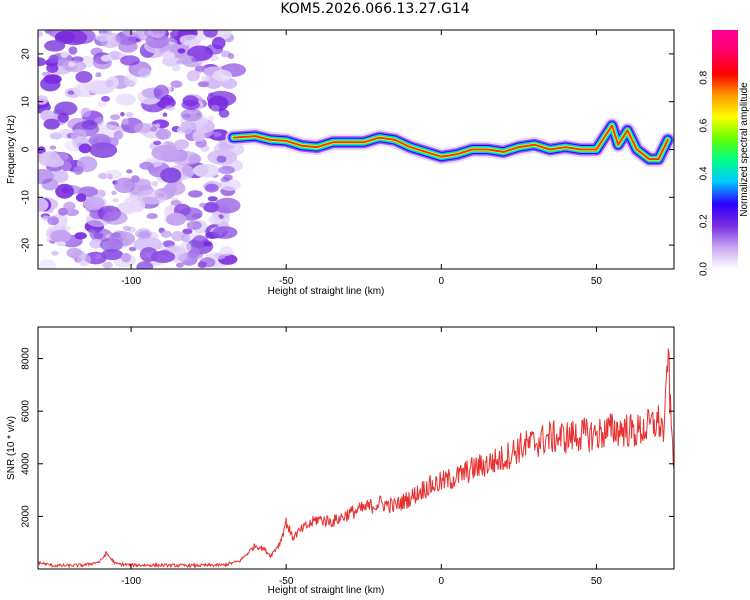 This screenshot has width=750, height=600. Describe the element at coordinates (597, 281) in the screenshot. I see `heatmap-xtick-label: 50` at that location.